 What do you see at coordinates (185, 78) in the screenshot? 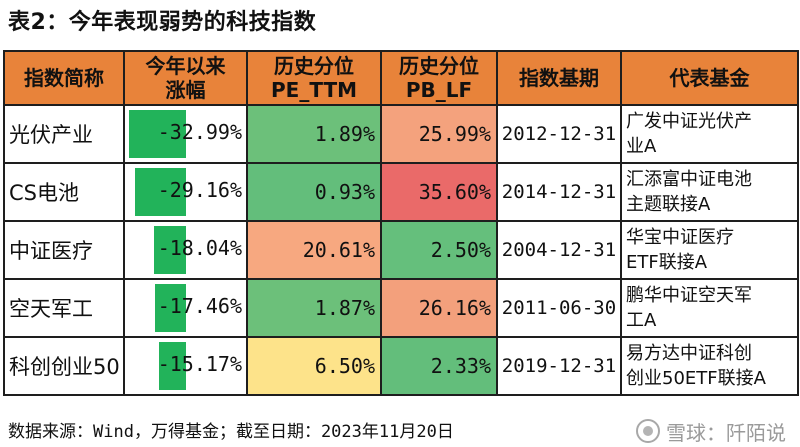
I see `header-ytd-change: 今年以来 涨幅` at bounding box center [185, 78].